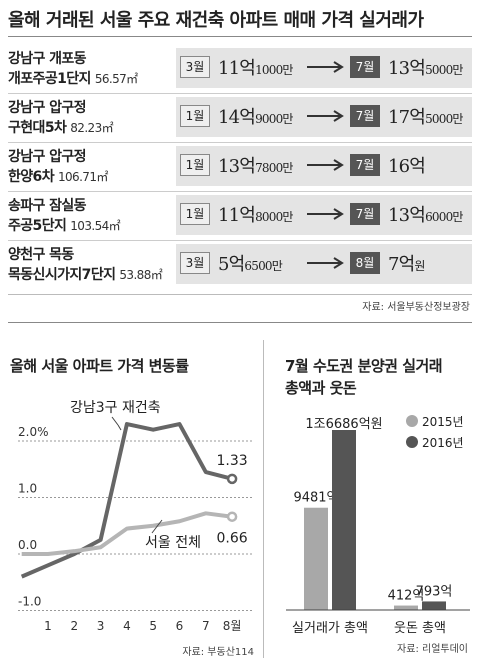 This screenshot has height=664, width=480. I want to click on table-title: 올해 거래된 서울 주요 재건축 아파트 매매 가격 실거래가, so click(216, 20).